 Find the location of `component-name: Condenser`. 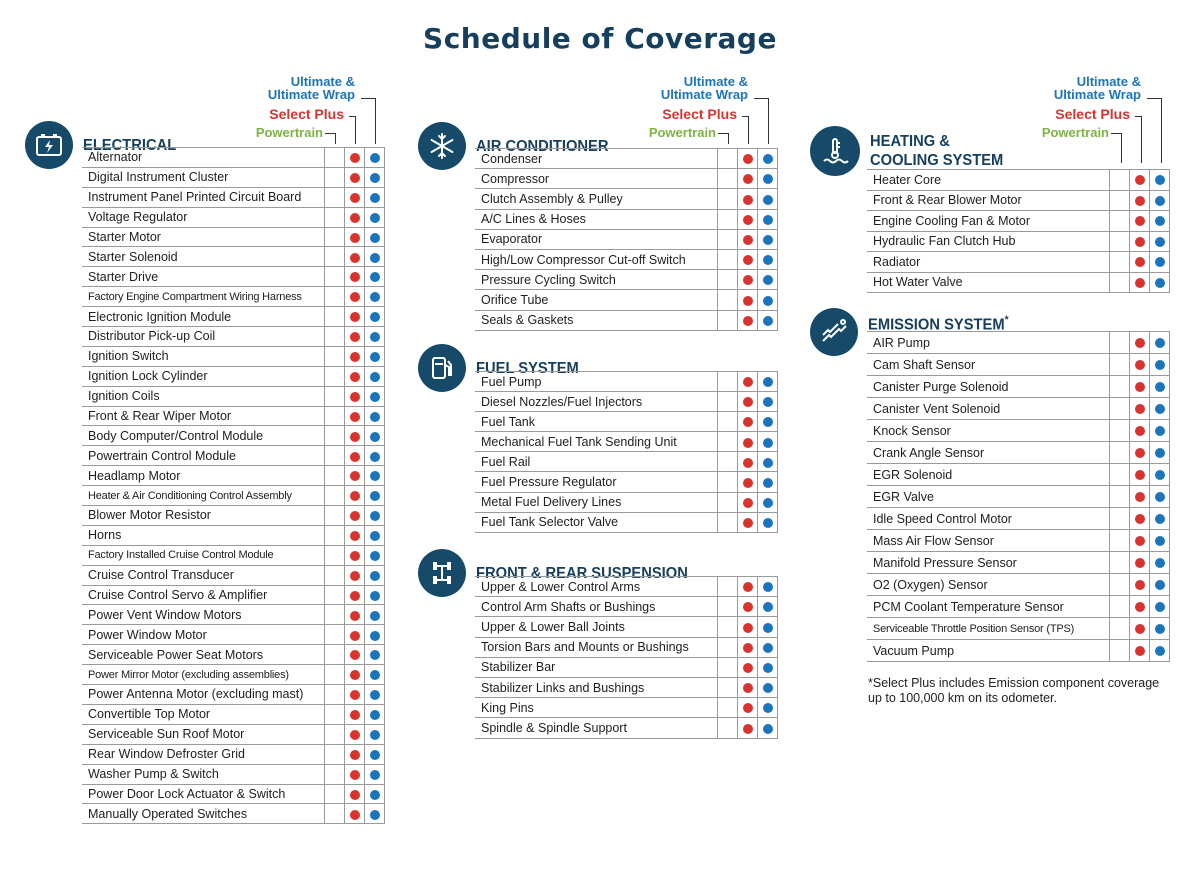

component-name: Condenser is located at coordinates (596, 158).